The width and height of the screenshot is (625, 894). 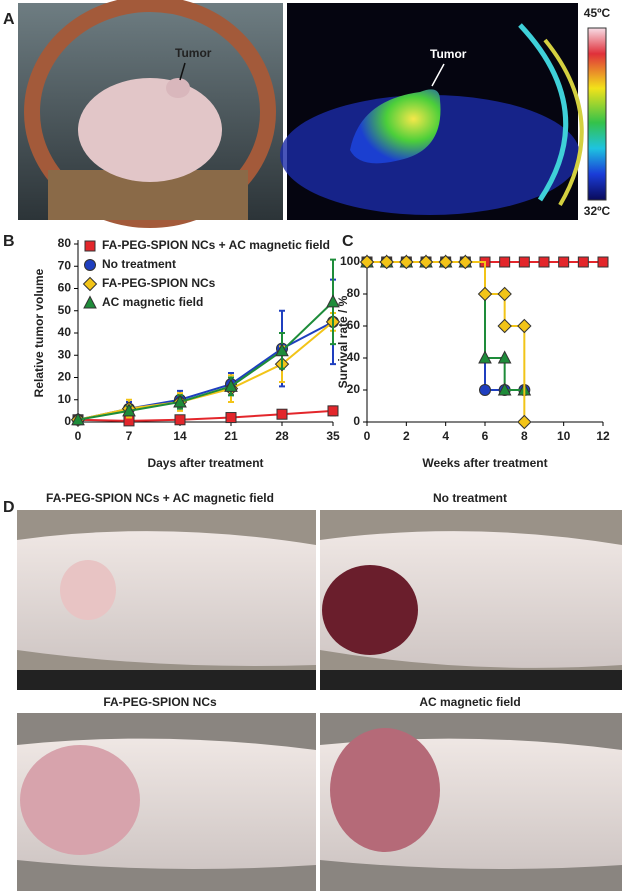 What do you see at coordinates (333, 436) in the screenshot?
I see `x-tick-label: 35` at bounding box center [333, 436].